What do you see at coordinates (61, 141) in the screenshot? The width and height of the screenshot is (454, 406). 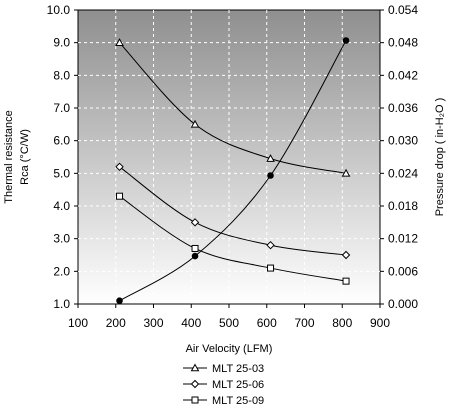 I see `y-left-tick-label: 6.0` at bounding box center [61, 141].